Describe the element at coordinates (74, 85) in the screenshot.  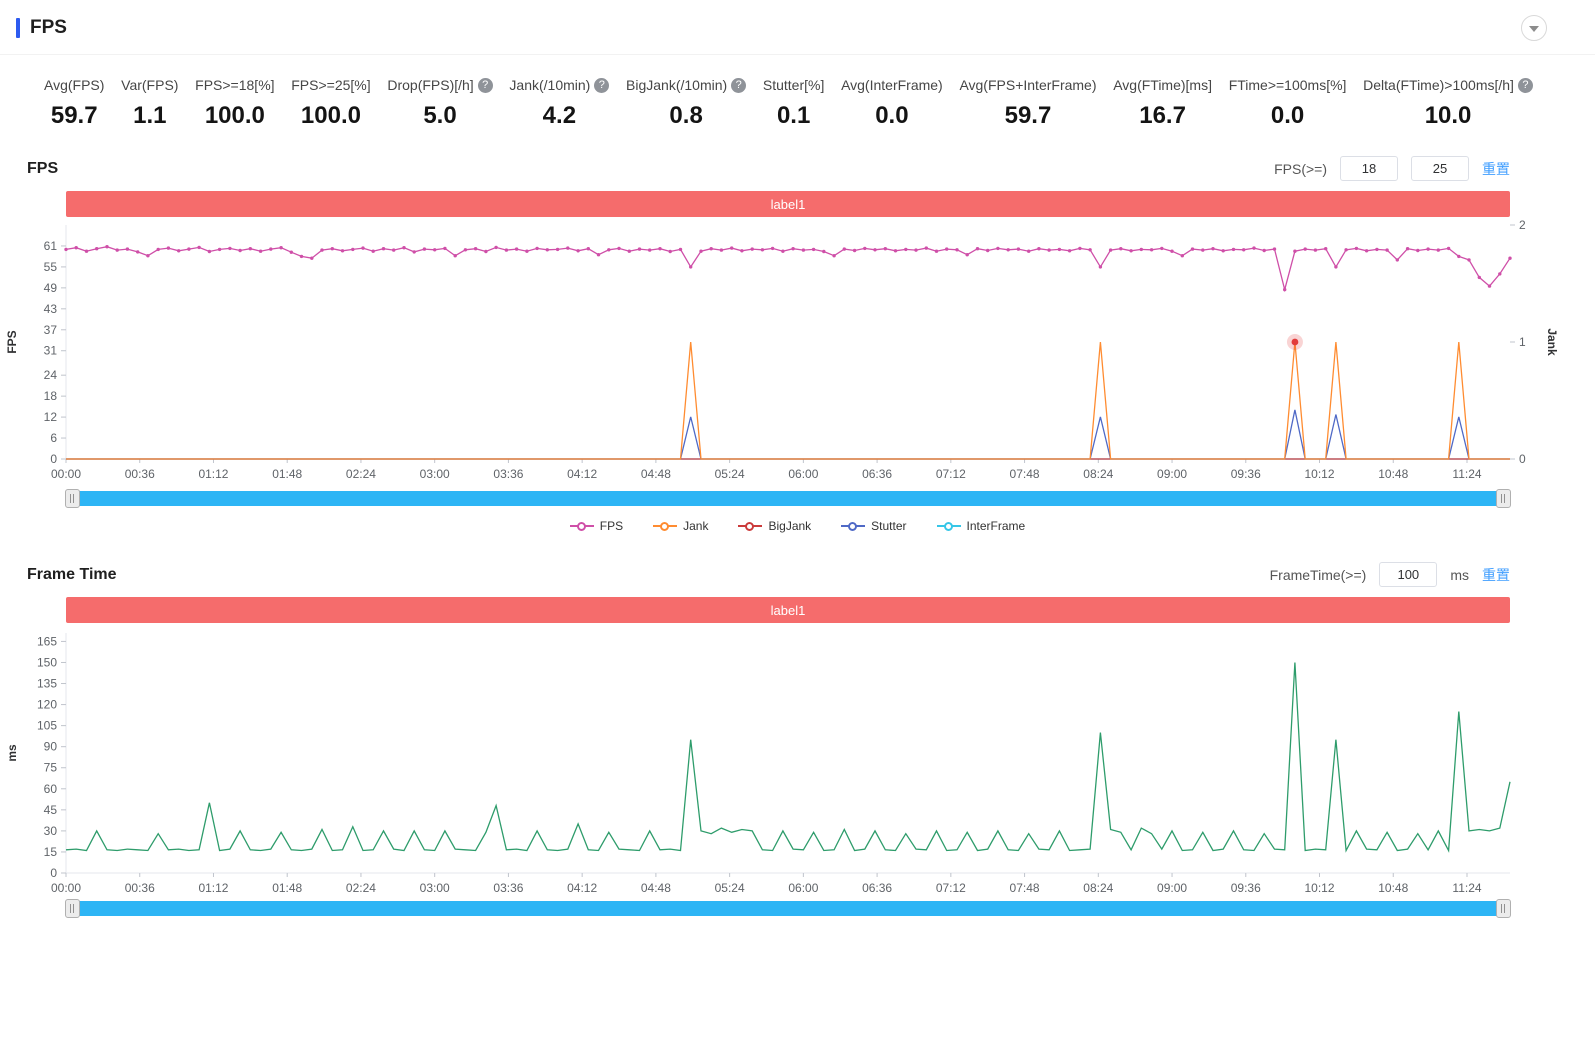
I see `metric-label: Avg(FPS)` at that location.